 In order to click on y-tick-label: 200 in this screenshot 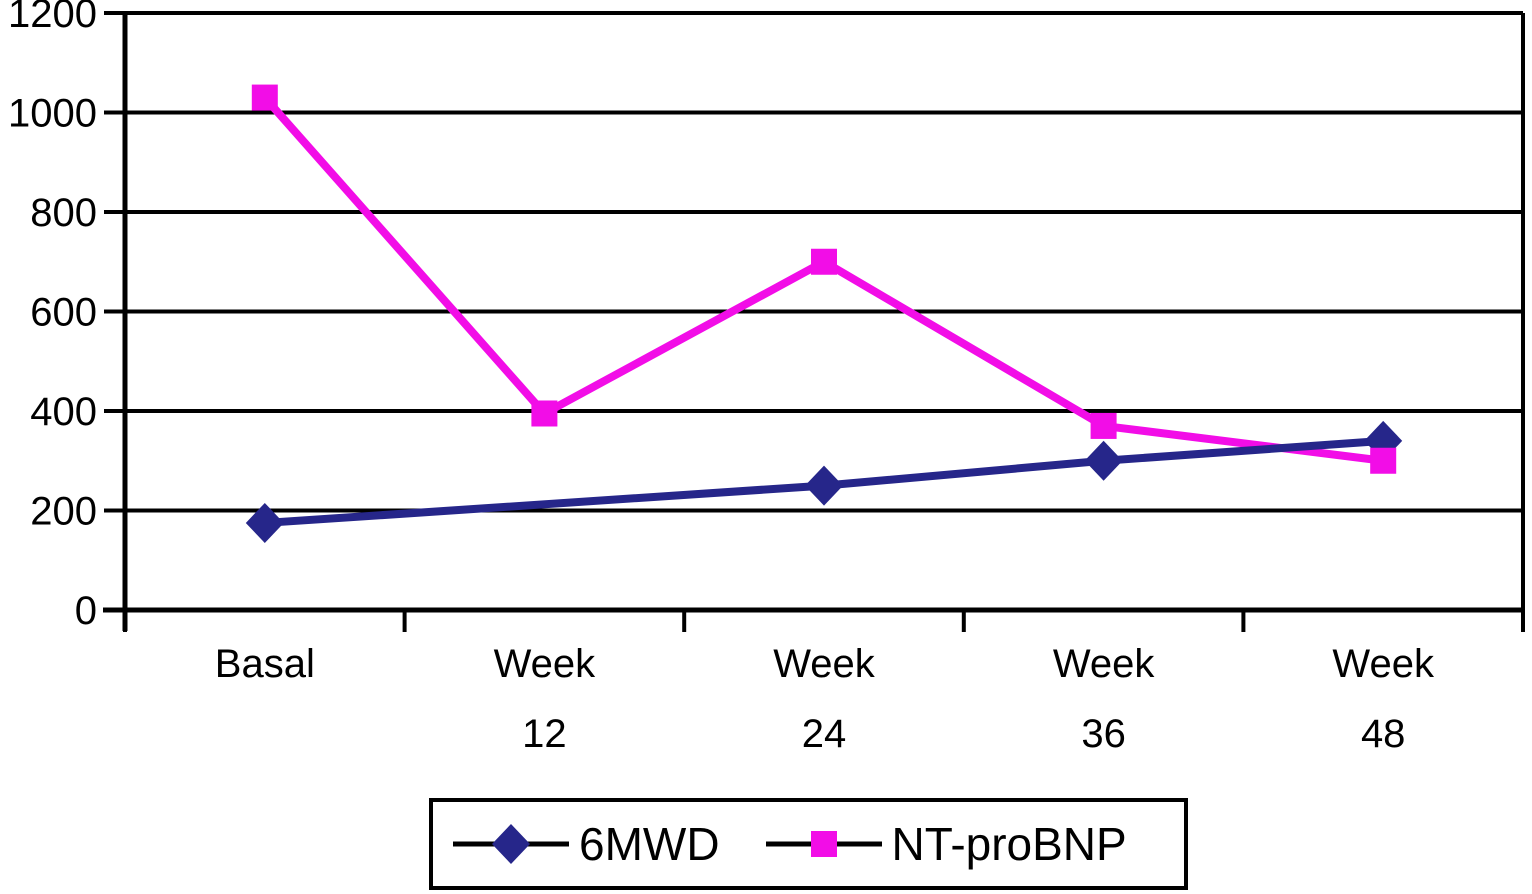, I will do `click(63, 512)`.